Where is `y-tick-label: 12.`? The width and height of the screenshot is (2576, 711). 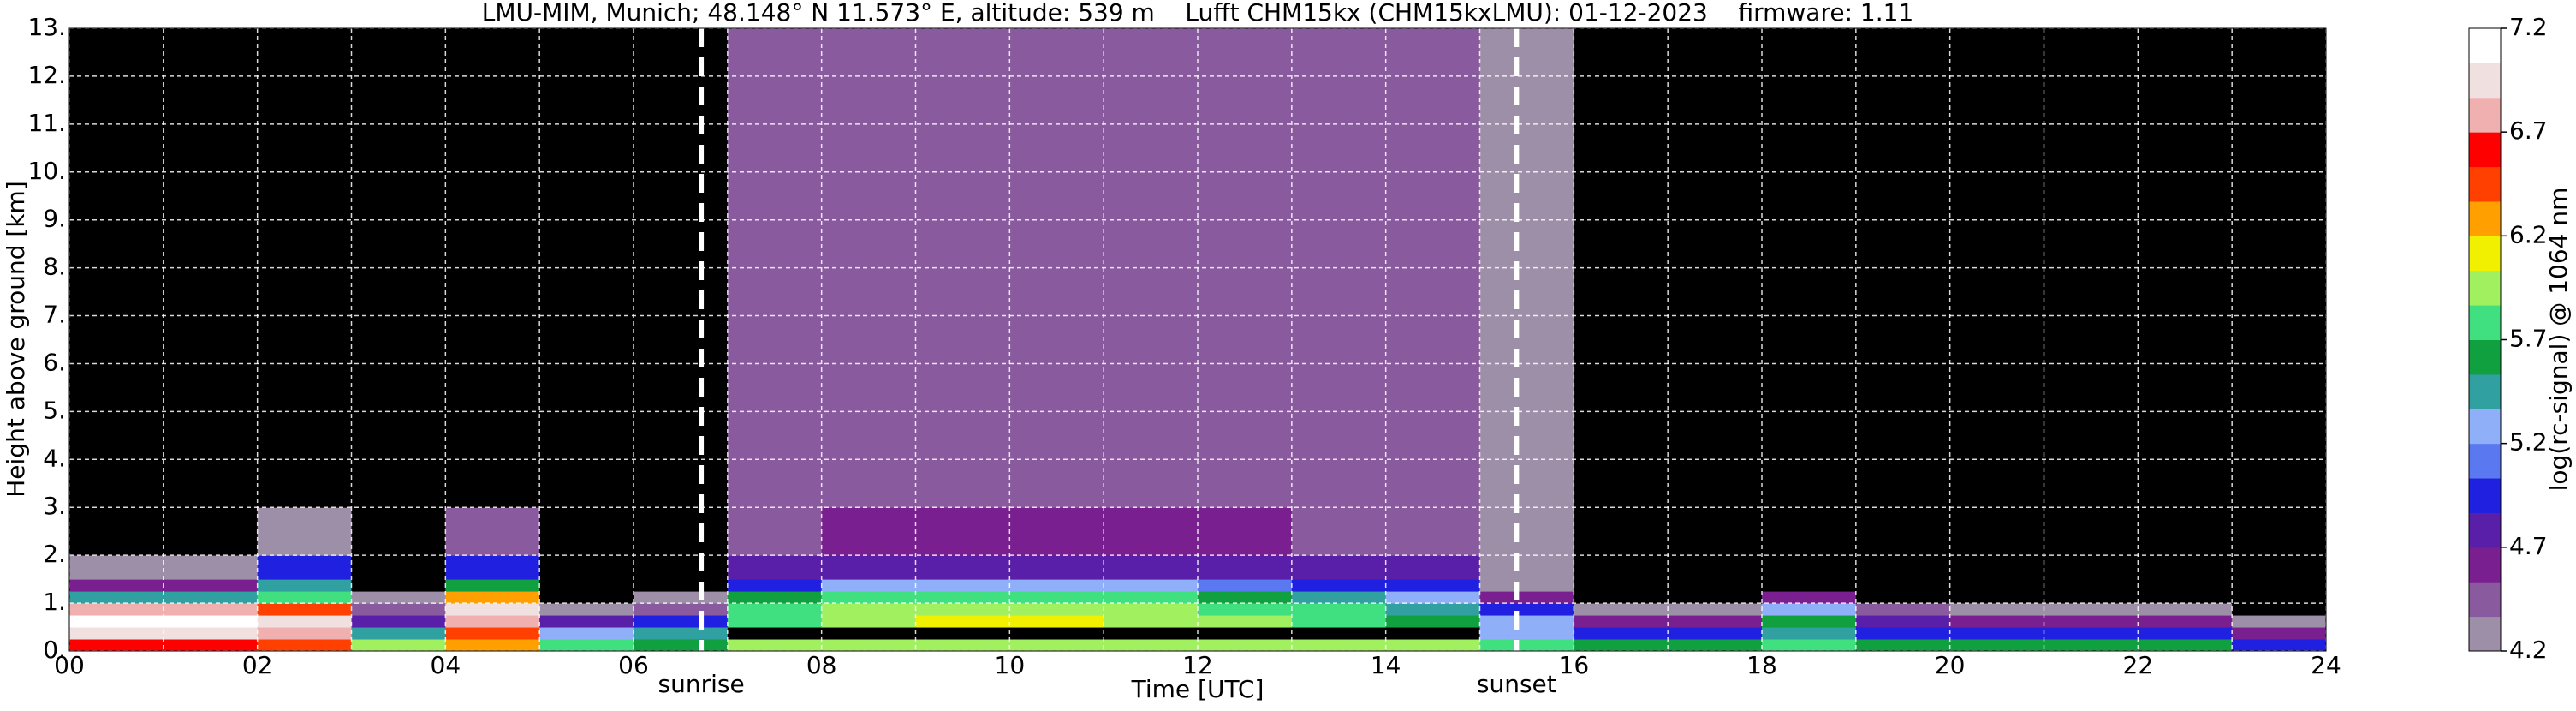 y-tick-label: 12. is located at coordinates (46, 75).